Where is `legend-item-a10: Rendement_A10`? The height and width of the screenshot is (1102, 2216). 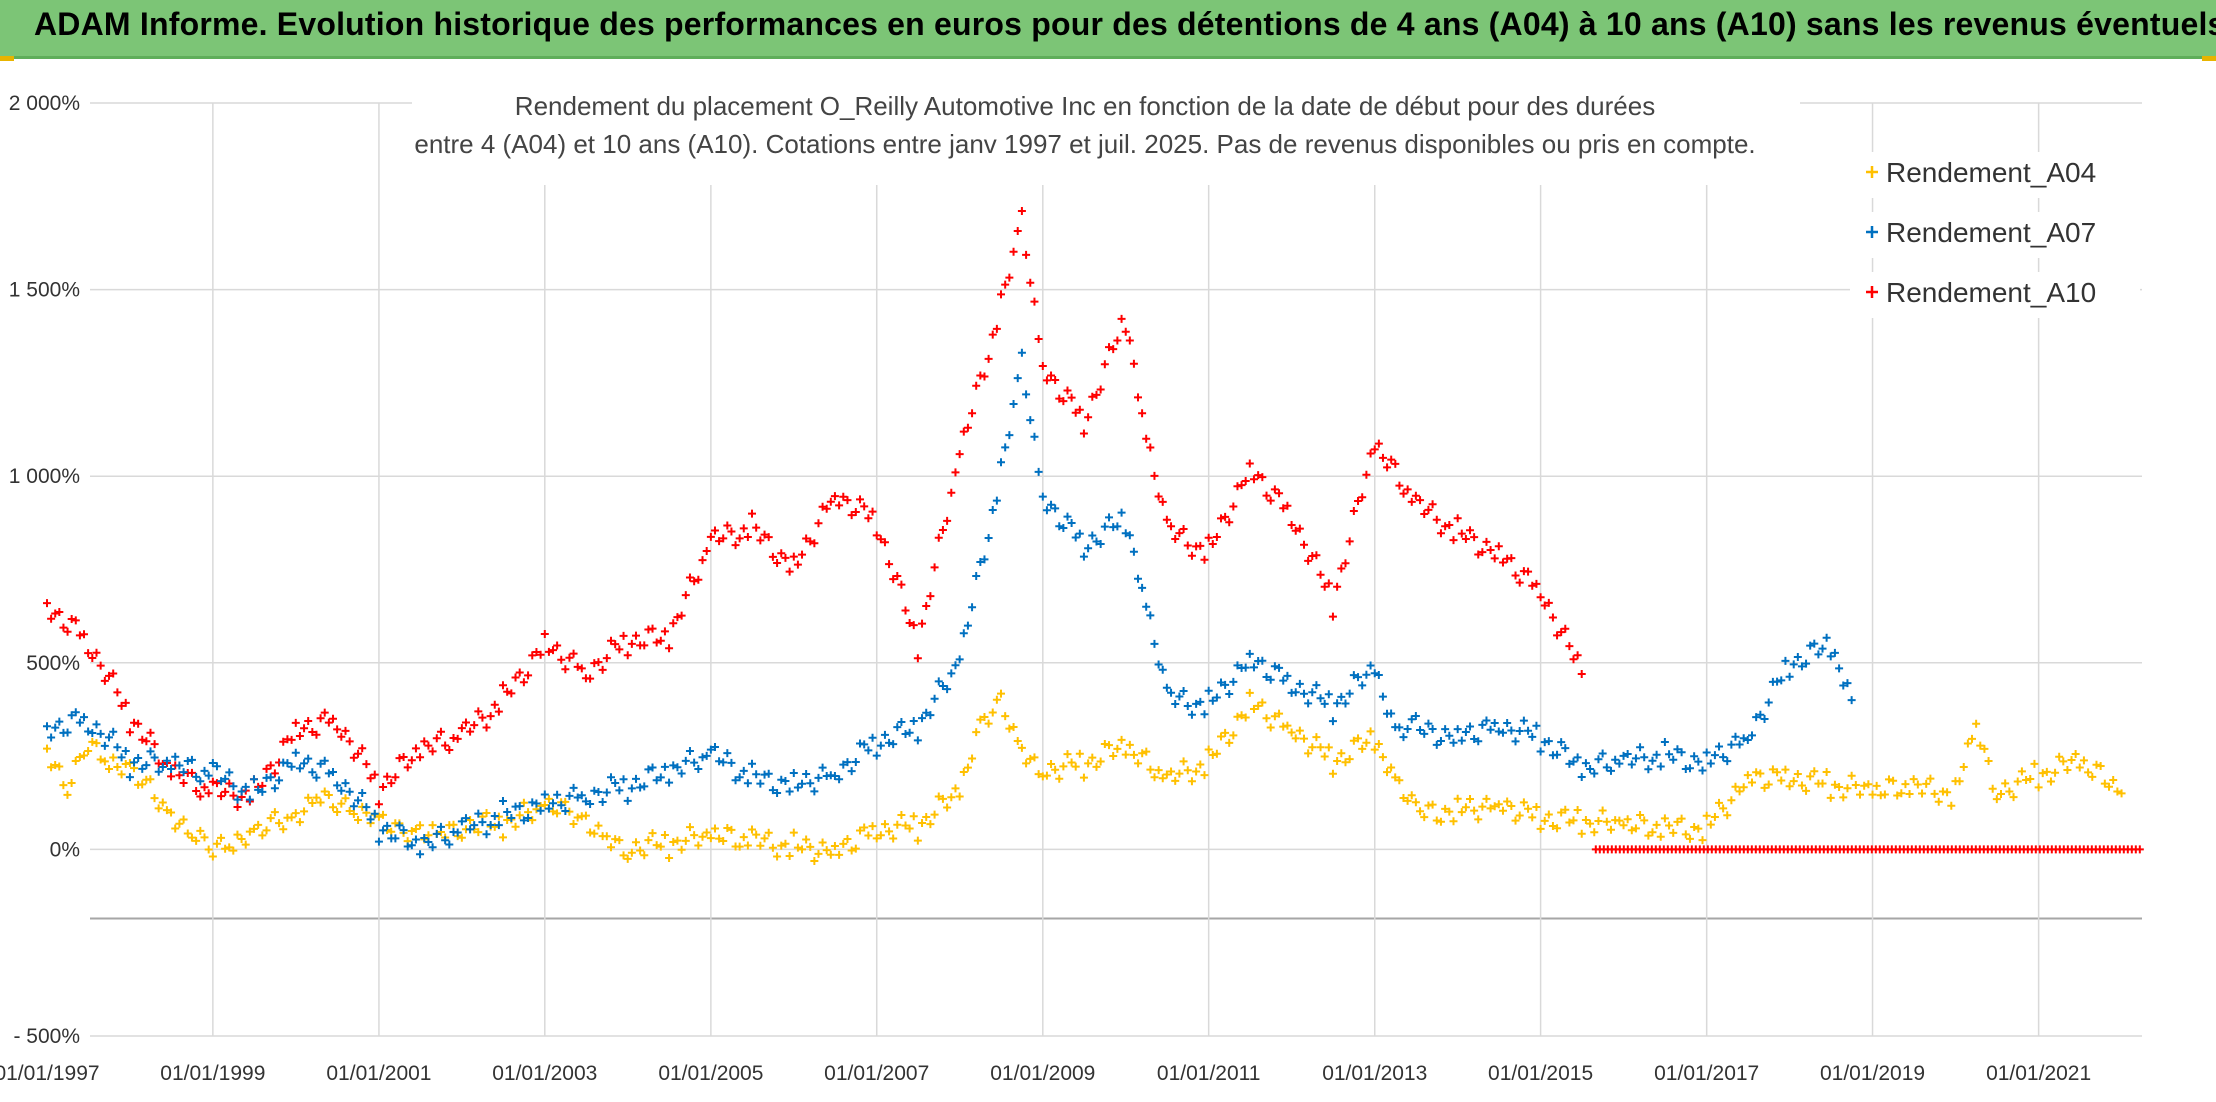
legend-item-a10: Rendement_A10 is located at coordinates (1995, 295).